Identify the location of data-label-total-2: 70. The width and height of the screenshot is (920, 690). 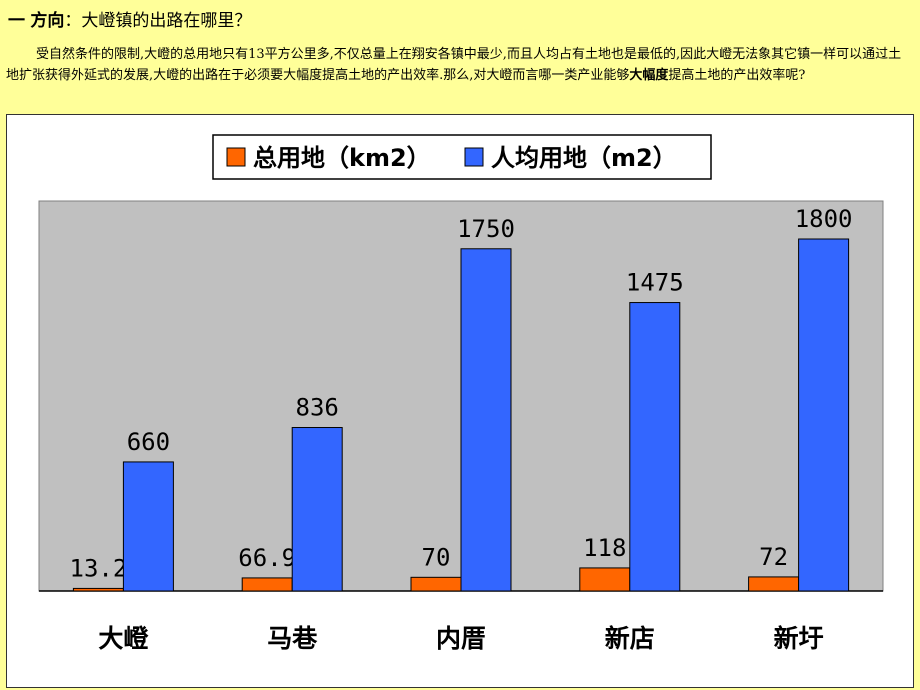
(436, 557).